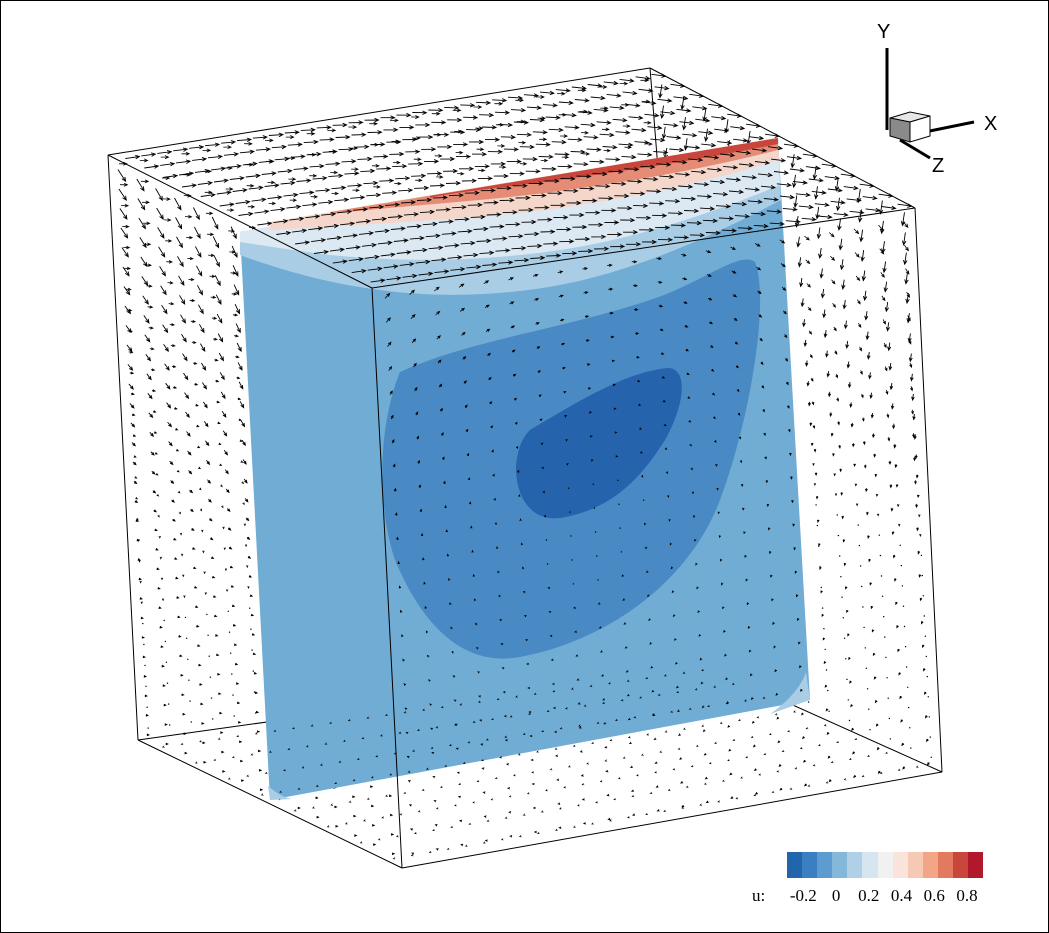 This screenshot has width=1049, height=933. Describe the element at coordinates (900, 865) in the screenshot. I see `colorbar-swatch` at that location.